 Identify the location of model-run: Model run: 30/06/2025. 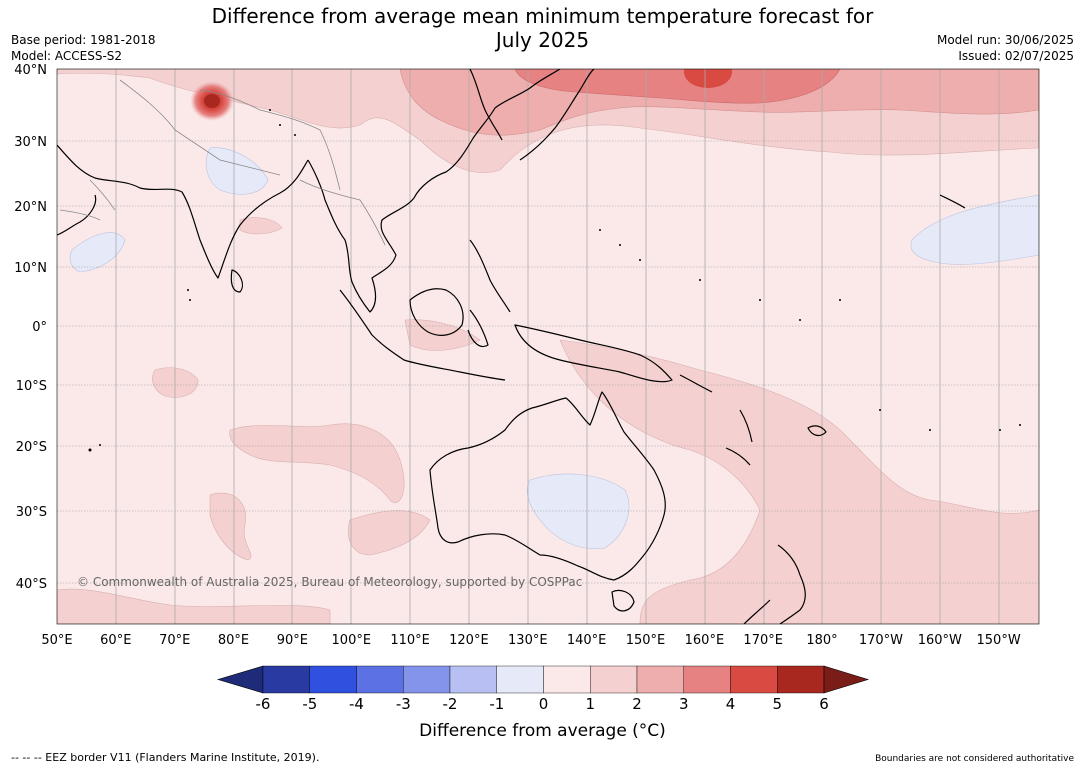
(1005, 40).